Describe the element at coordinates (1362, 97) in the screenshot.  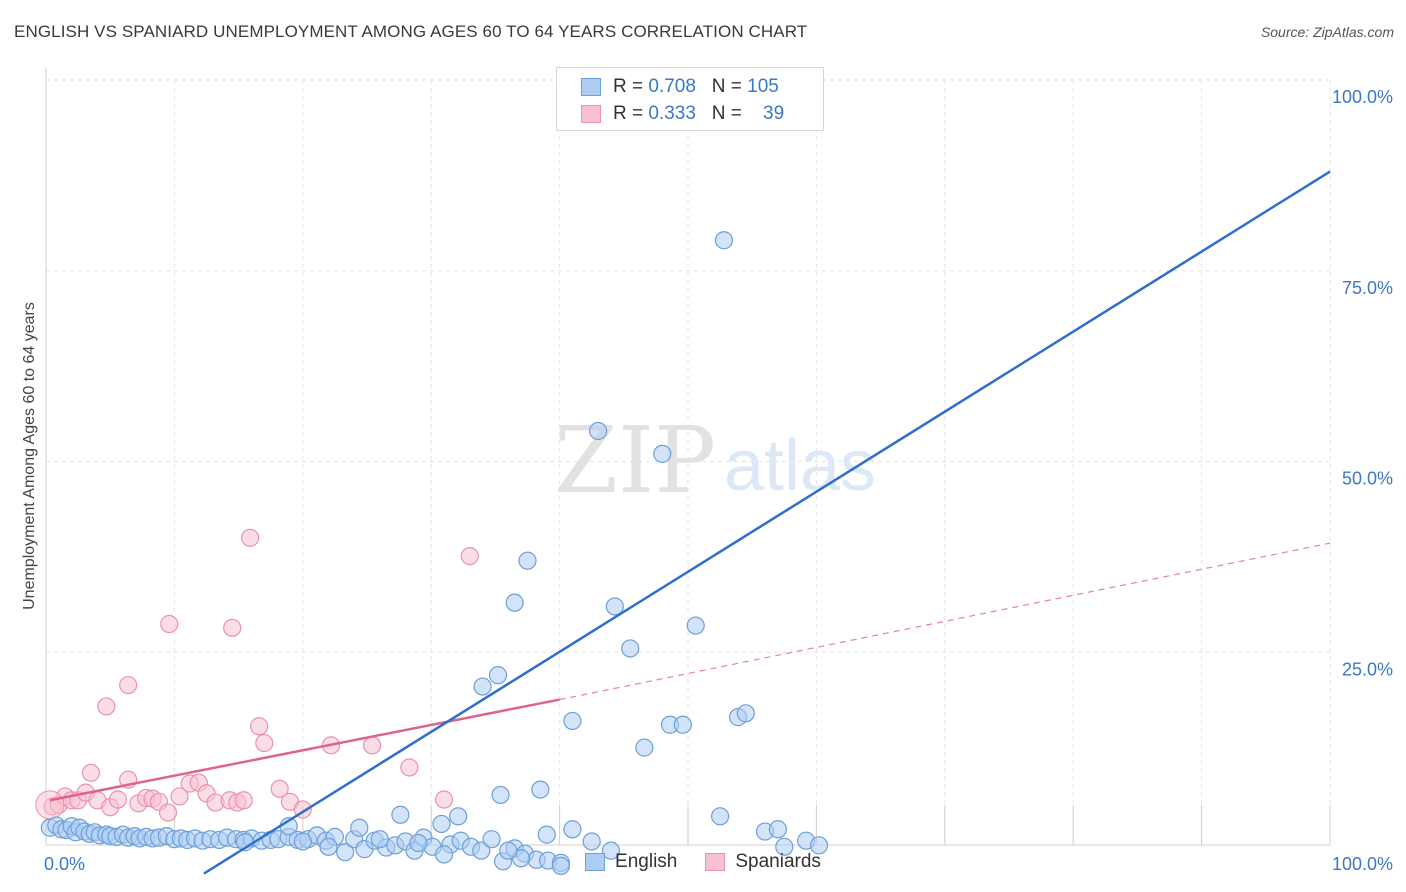
I see `y-tick-label: 100.0%` at that location.